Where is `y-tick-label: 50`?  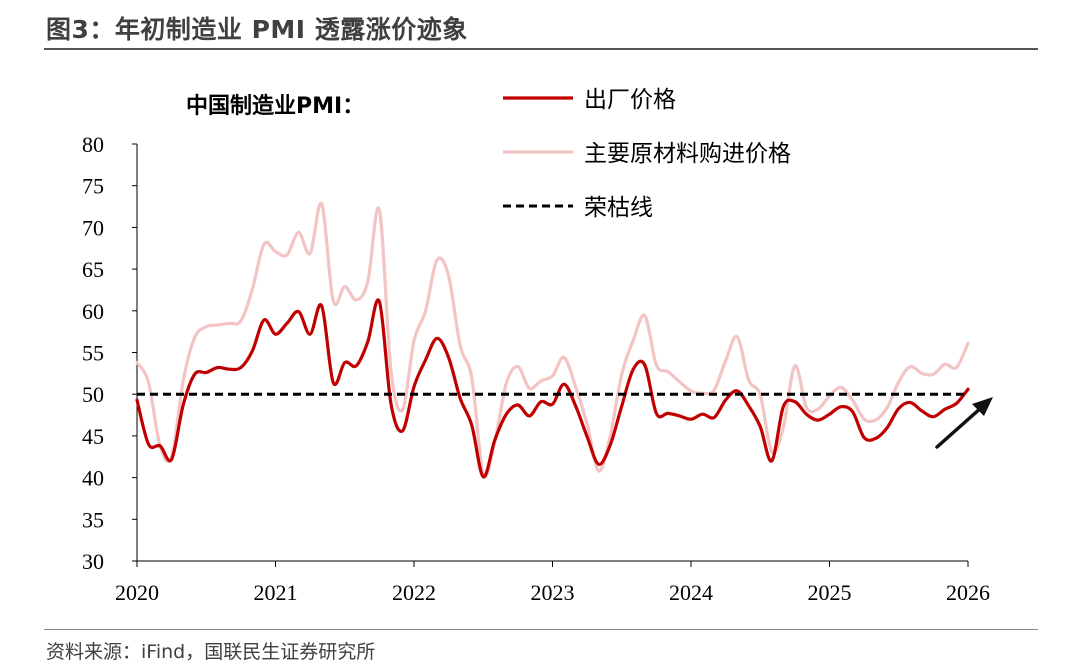
y-tick-label: 50 is located at coordinates (93, 394).